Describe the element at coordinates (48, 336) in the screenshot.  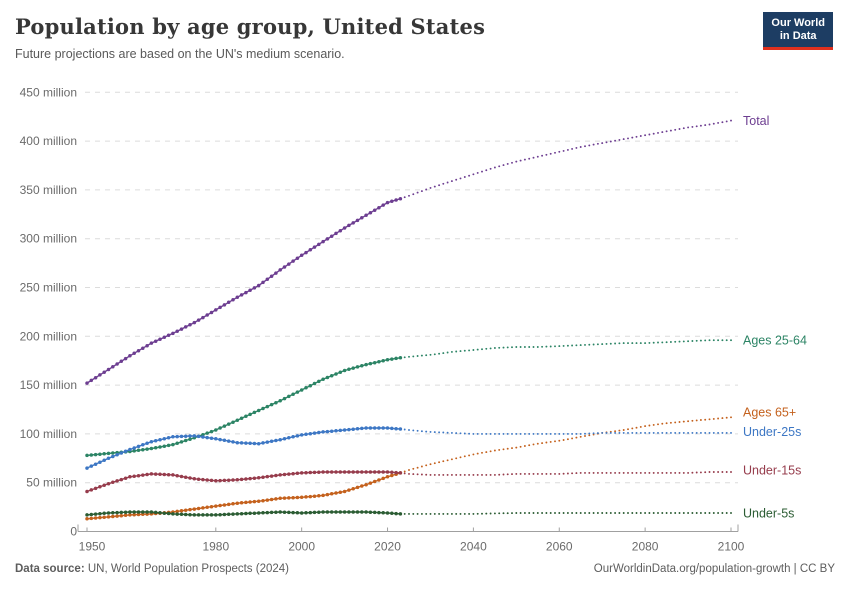
I see `y-tick-label: 200 million` at that location.